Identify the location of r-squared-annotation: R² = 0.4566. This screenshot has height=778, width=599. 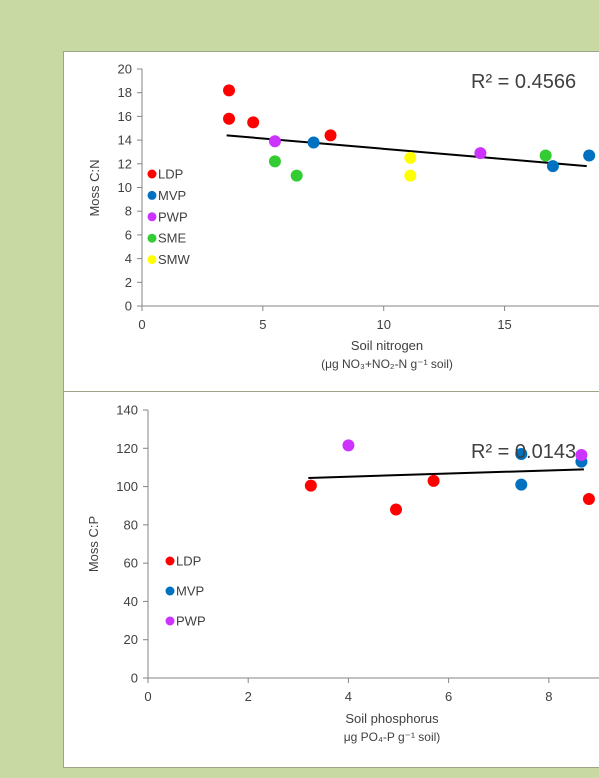
(523, 82).